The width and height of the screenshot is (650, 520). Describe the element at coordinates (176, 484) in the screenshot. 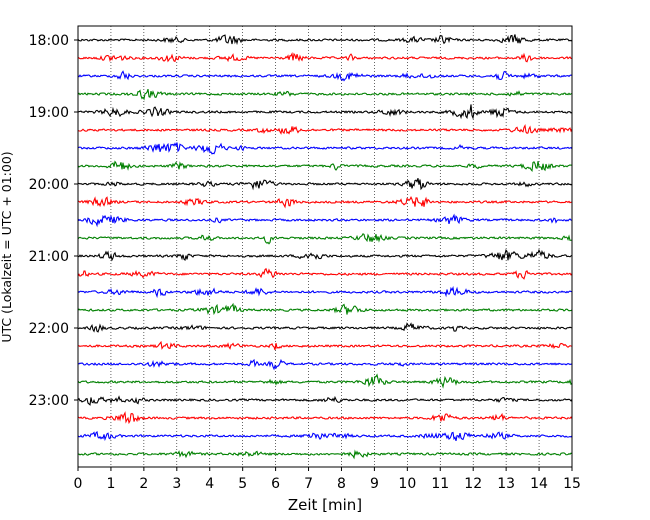

I see `x-tick-label: 3` at that location.